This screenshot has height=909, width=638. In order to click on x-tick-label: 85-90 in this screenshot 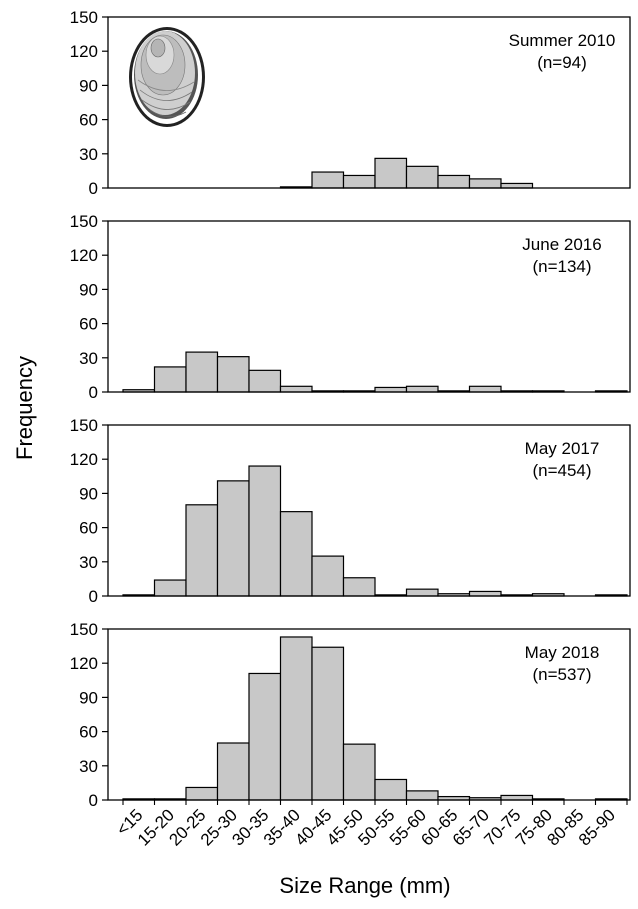, I will do `click(597, 827)`.